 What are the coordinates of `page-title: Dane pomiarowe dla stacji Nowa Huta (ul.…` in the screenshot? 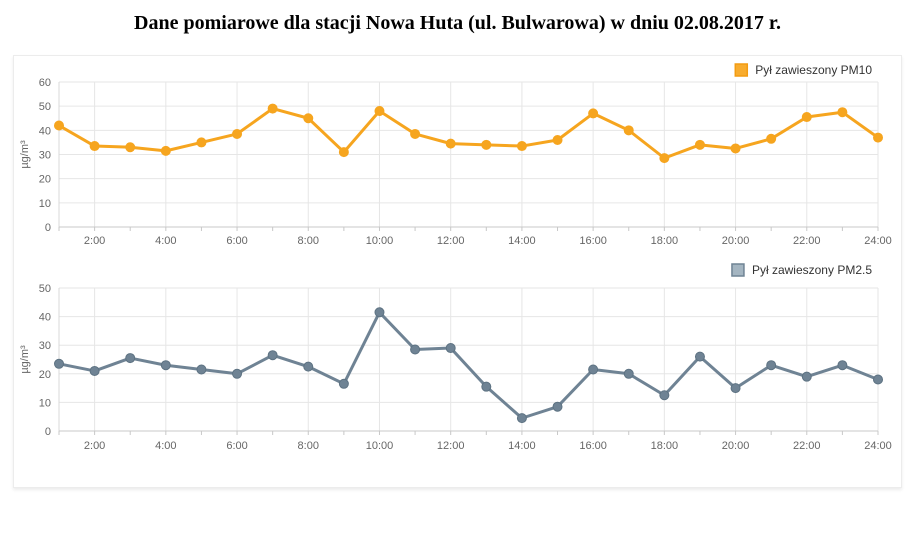 It's located at (457, 23).